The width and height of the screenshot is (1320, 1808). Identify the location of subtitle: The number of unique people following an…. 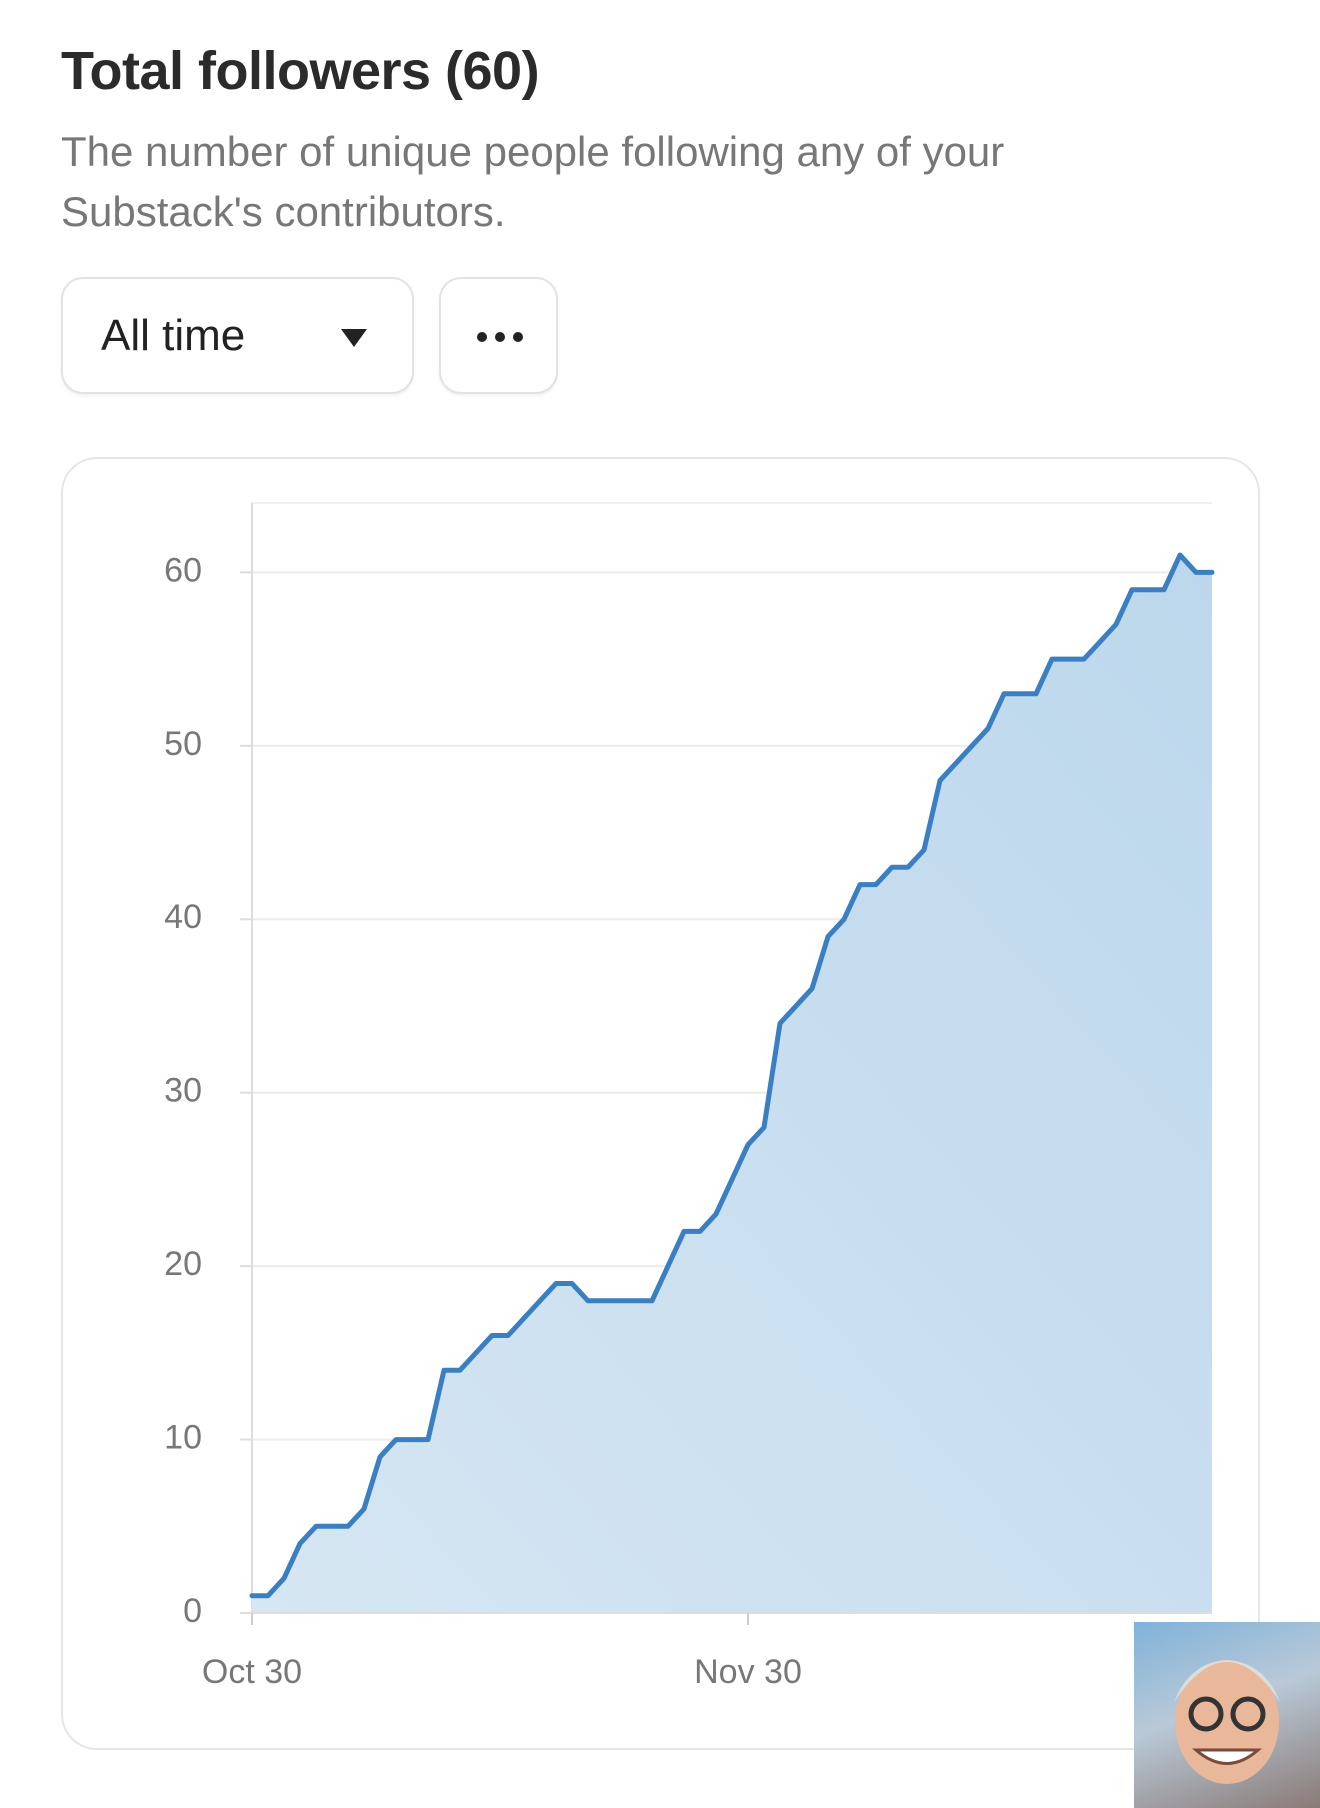
(533, 181).